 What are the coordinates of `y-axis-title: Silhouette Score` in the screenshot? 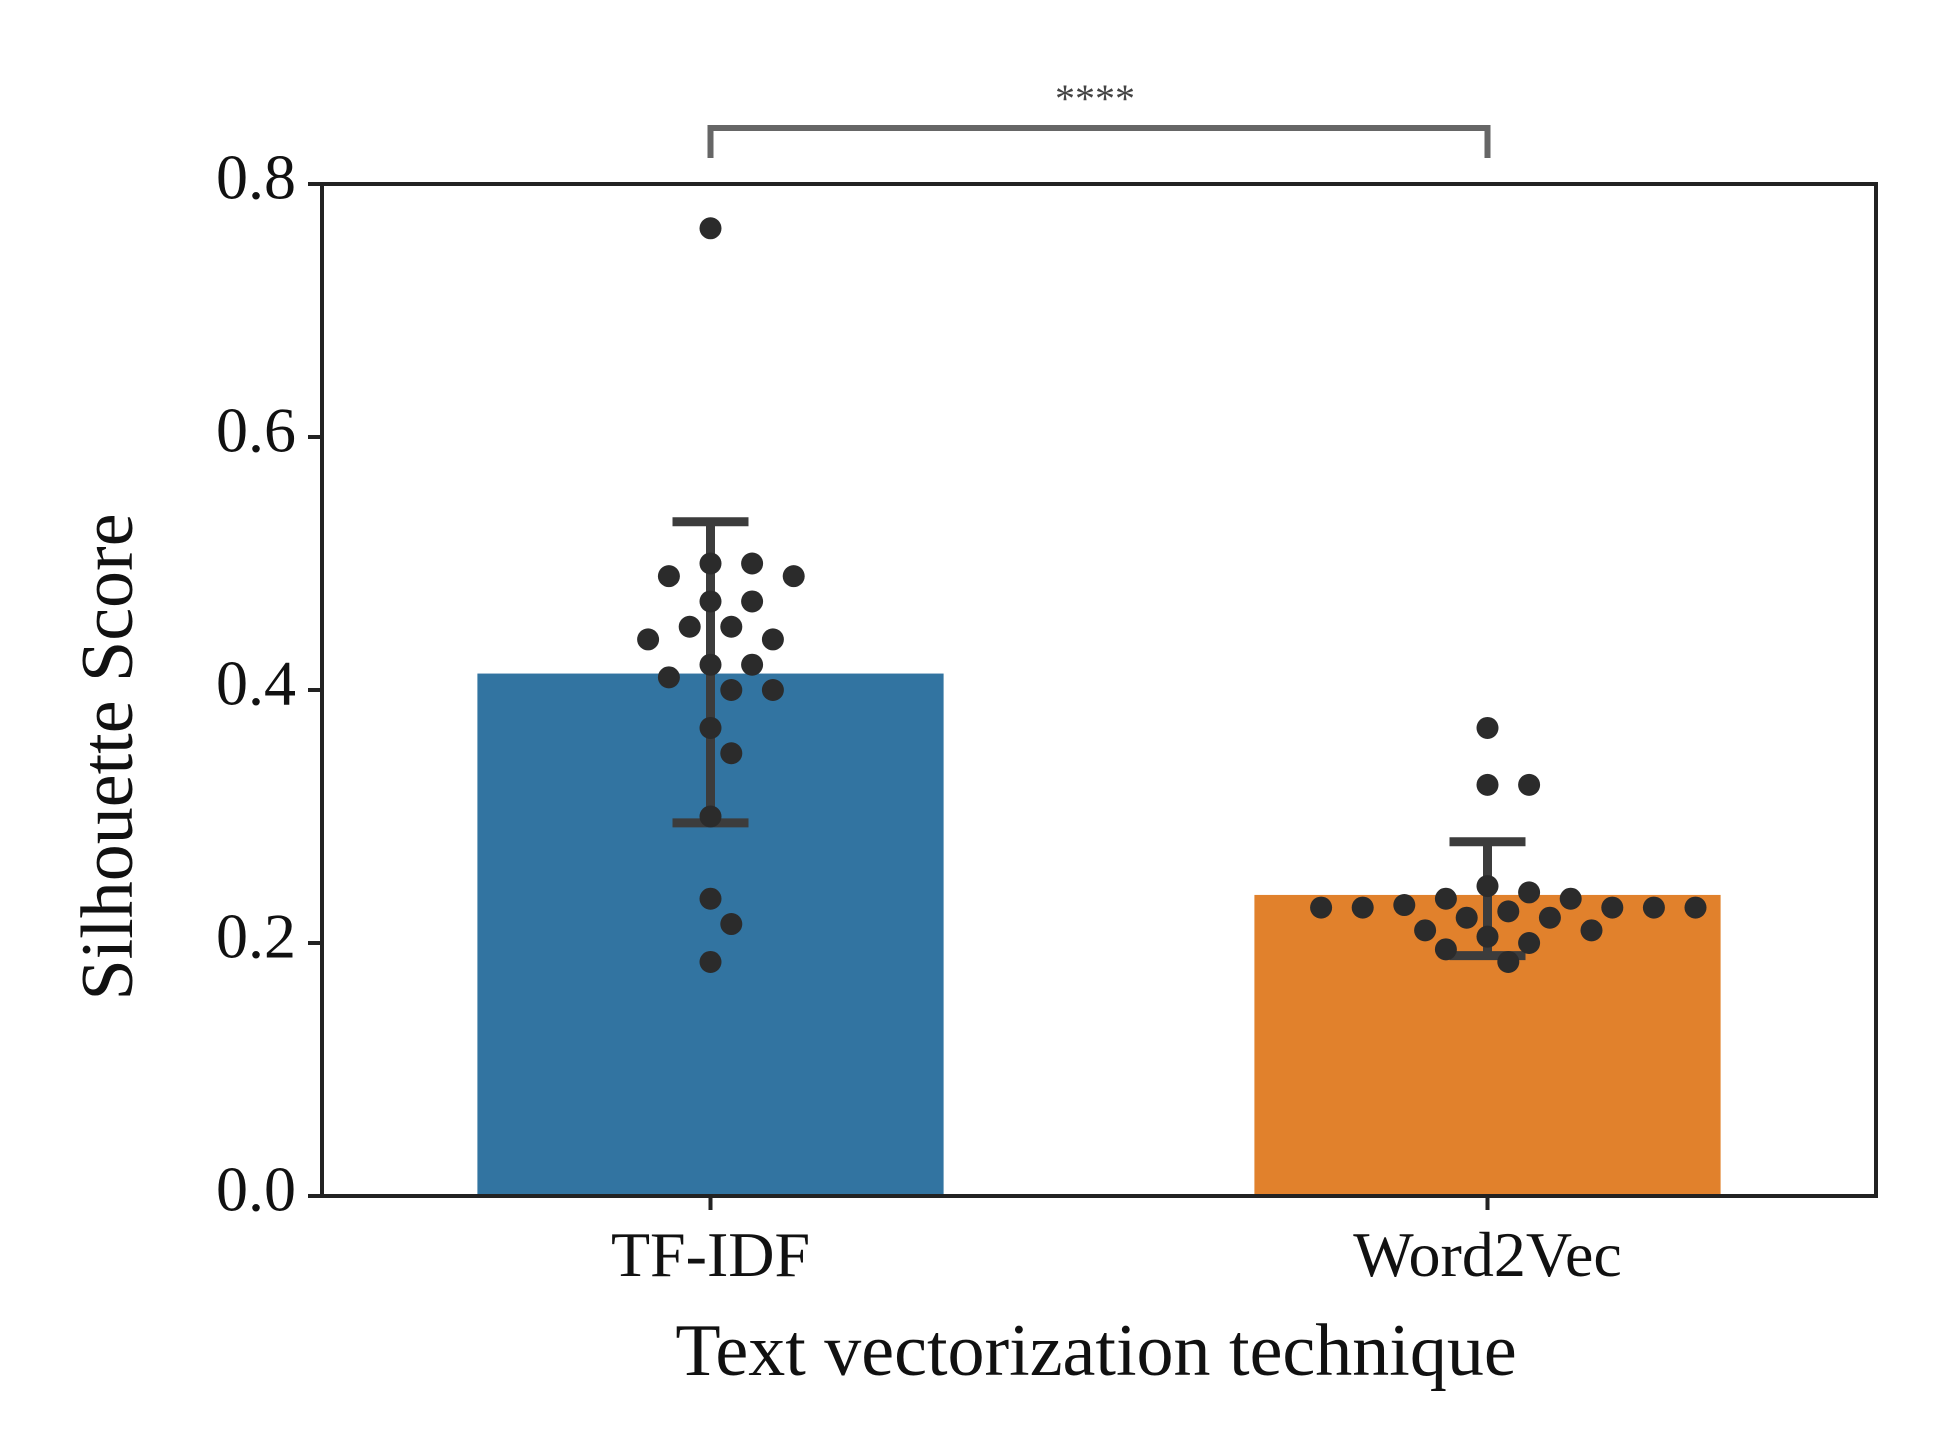 It's located at (108, 756).